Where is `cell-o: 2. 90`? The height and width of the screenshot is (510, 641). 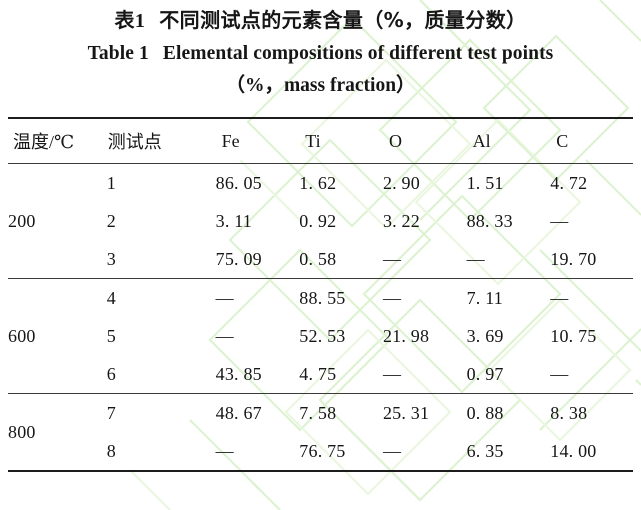
cell-o: 2. 90 is located at coordinates (401, 182).